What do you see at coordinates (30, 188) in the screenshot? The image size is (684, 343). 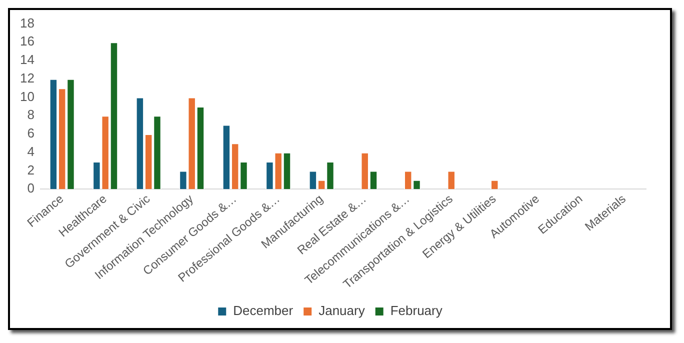 I see `y-tick-label: 0` at bounding box center [30, 188].